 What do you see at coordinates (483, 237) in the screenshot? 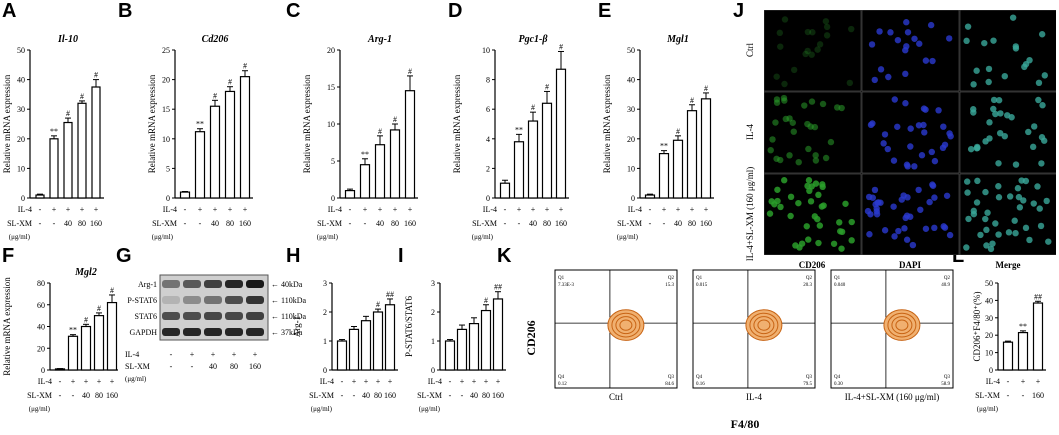
I see `unit-label: (μg/ml)` at bounding box center [483, 237].